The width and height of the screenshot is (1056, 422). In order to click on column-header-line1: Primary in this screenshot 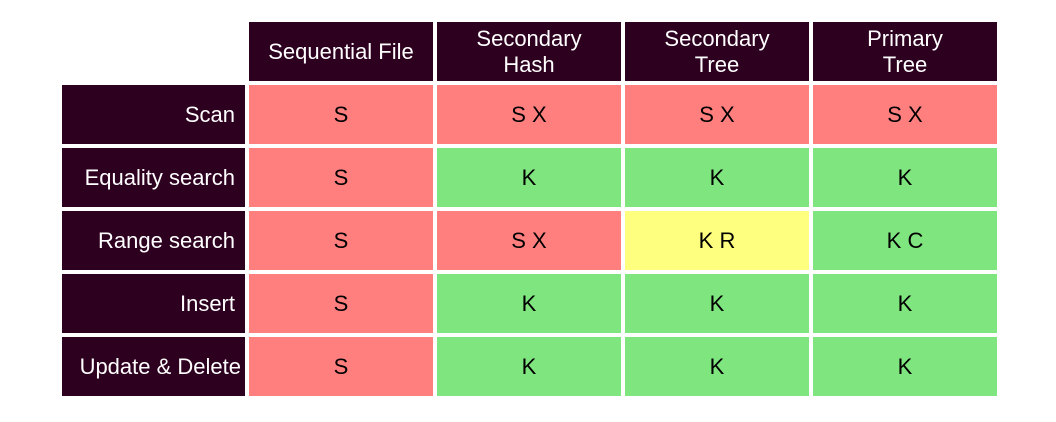, I will do `click(905, 38)`.